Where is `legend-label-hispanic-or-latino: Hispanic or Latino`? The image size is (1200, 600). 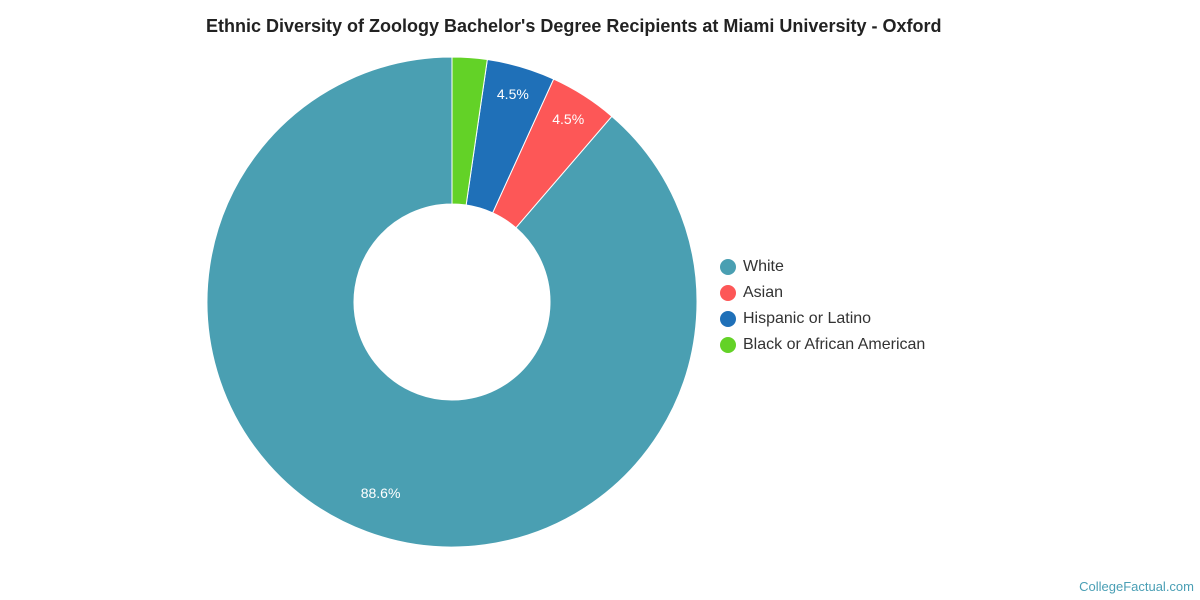
legend-label-hispanic-or-latino: Hispanic or Latino is located at coordinates (807, 318).